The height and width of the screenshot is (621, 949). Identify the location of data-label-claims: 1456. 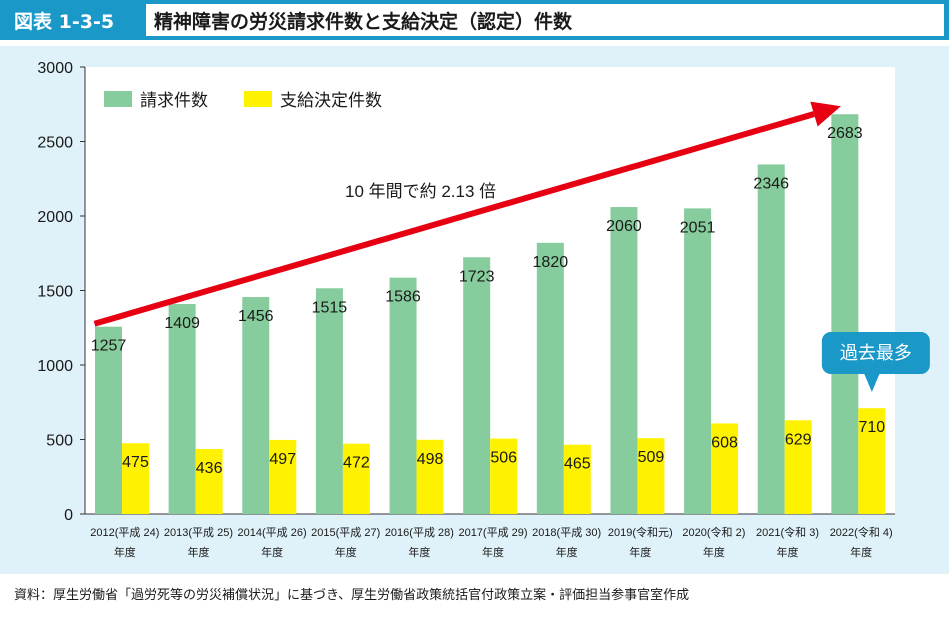
(256, 316).